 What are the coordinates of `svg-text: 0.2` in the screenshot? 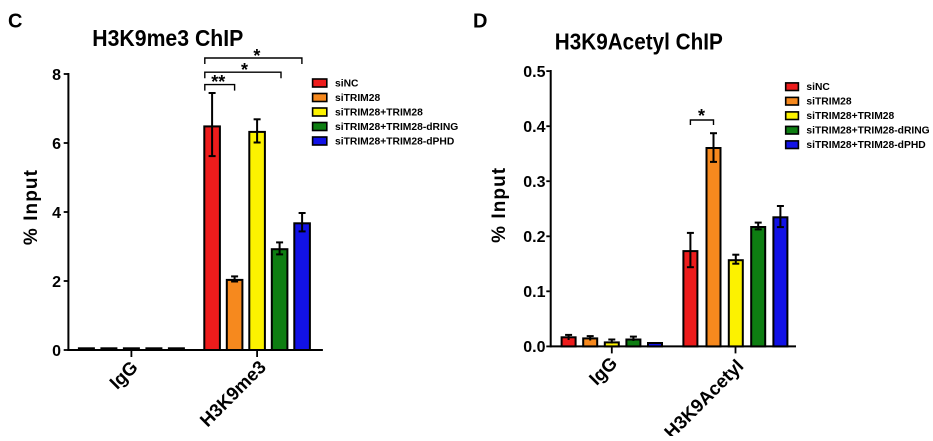 It's located at (534, 237).